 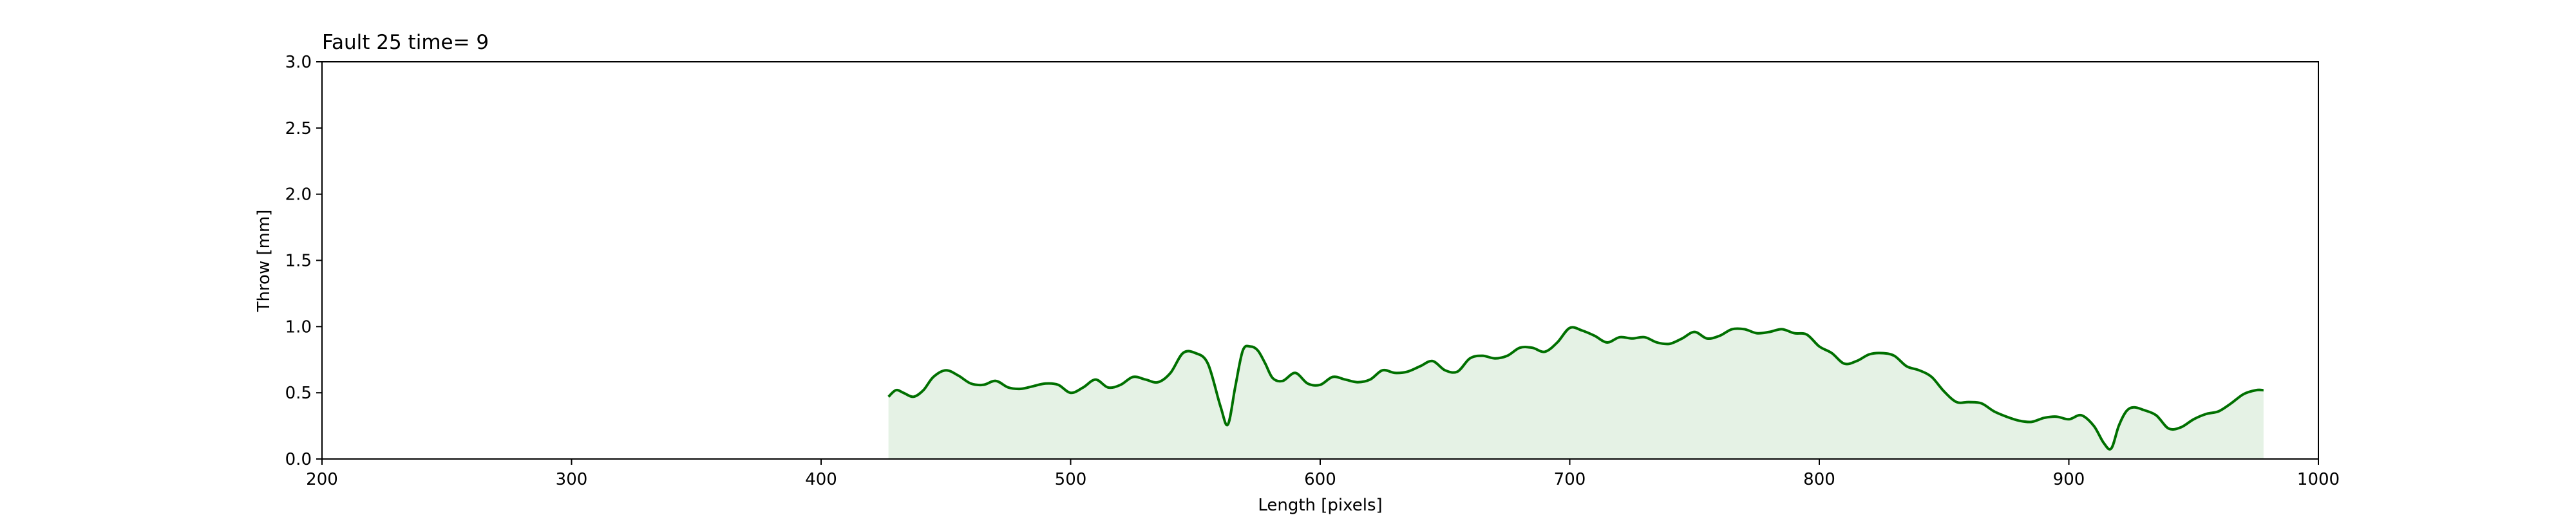 What do you see at coordinates (1570, 479) in the screenshot?
I see `x-tick-label: 700` at bounding box center [1570, 479].